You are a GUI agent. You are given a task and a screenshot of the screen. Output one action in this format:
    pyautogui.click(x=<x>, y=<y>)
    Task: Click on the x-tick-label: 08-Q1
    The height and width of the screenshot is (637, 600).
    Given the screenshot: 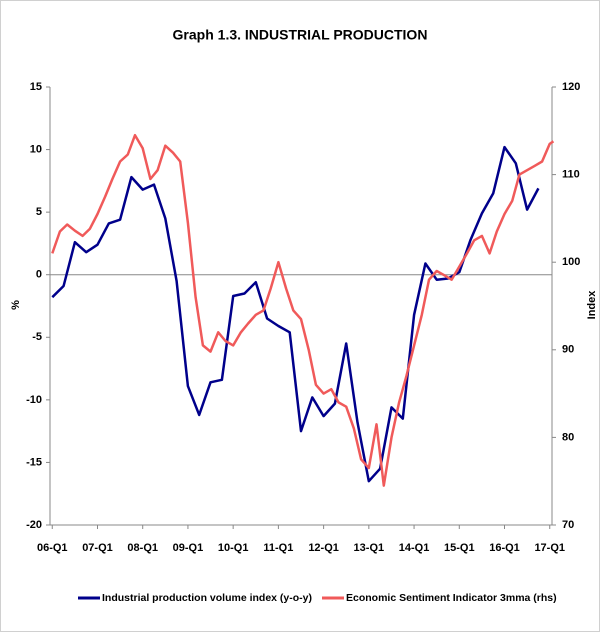 What is the action you would take?
    pyautogui.click(x=142, y=548)
    